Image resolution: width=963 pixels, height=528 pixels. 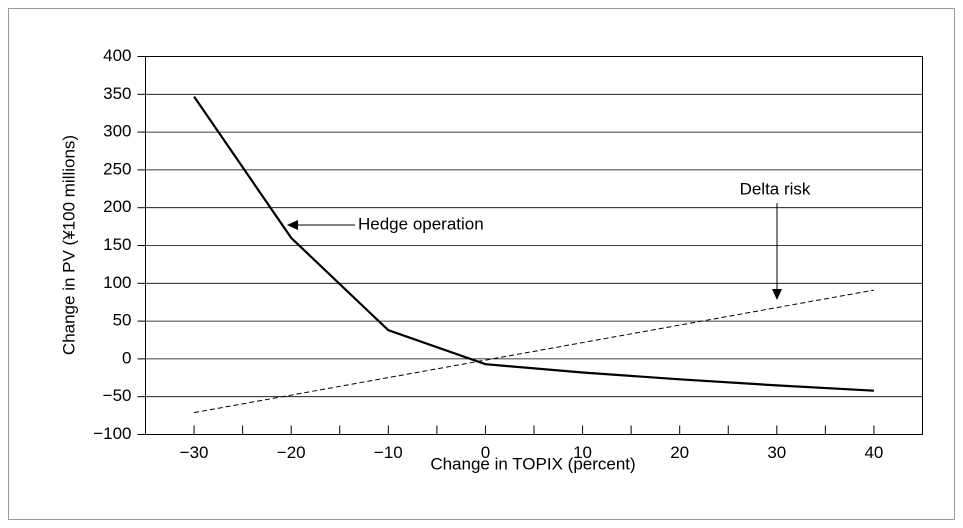 I want to click on y-tick-label: −100, so click(x=112, y=433).